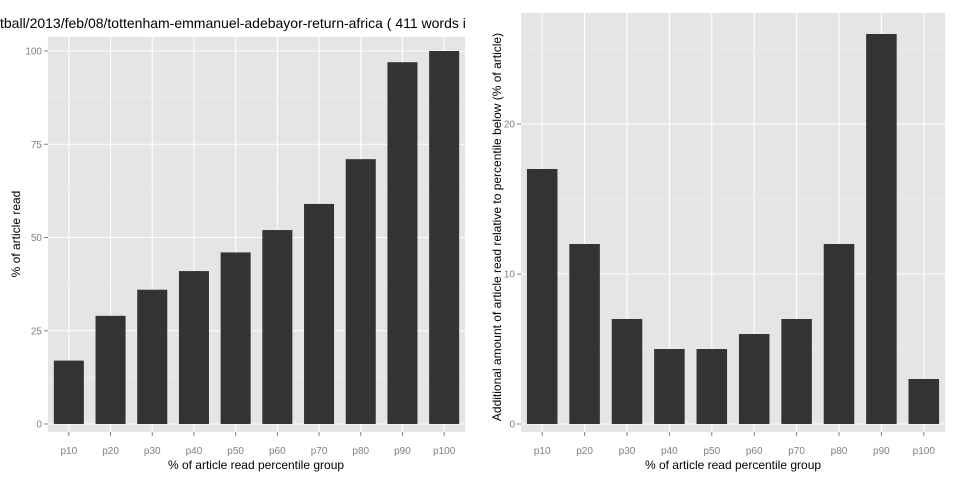  I want to click on y-tick-label-10: 10, so click(510, 275).